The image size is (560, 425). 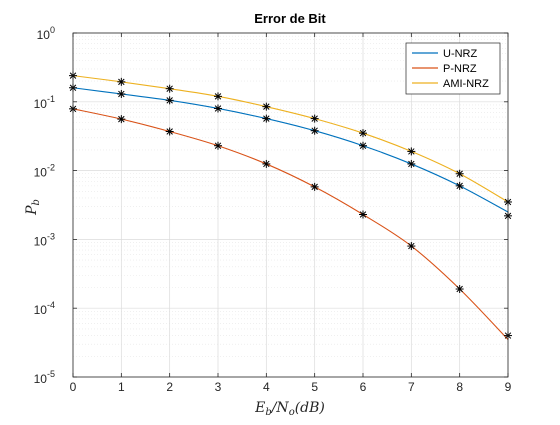 I want to click on legend-label: U-NRZ, so click(x=460, y=54).